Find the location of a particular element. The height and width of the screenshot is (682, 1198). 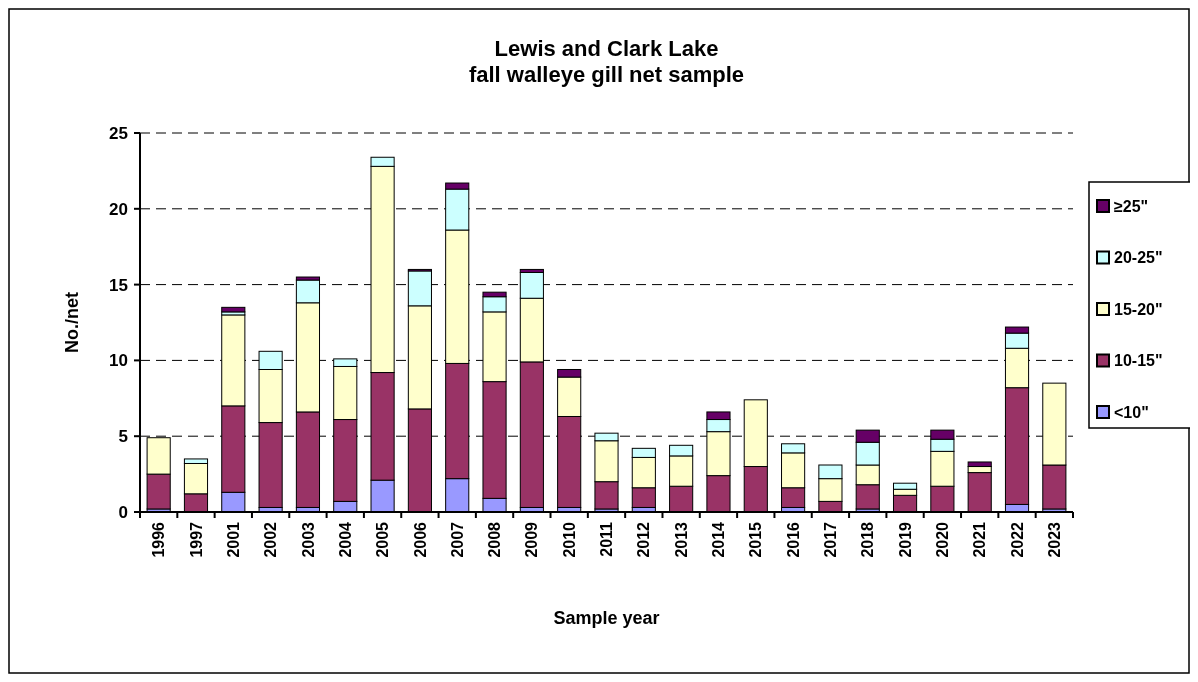

x-tick-label: 2011 is located at coordinates (607, 539).